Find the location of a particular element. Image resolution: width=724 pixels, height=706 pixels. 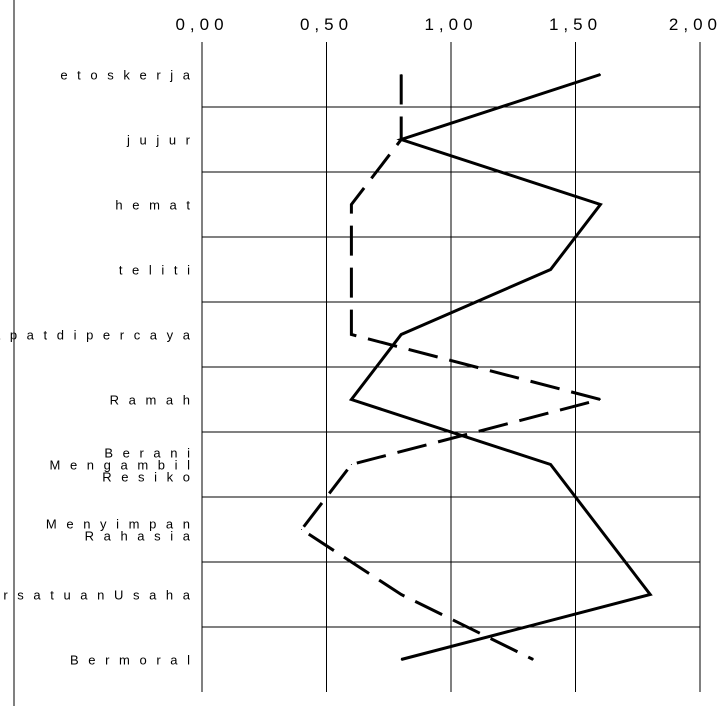

x-axis-ticks: 0,00 0,50 1,00 1,50 2,00 is located at coordinates (448, 24).